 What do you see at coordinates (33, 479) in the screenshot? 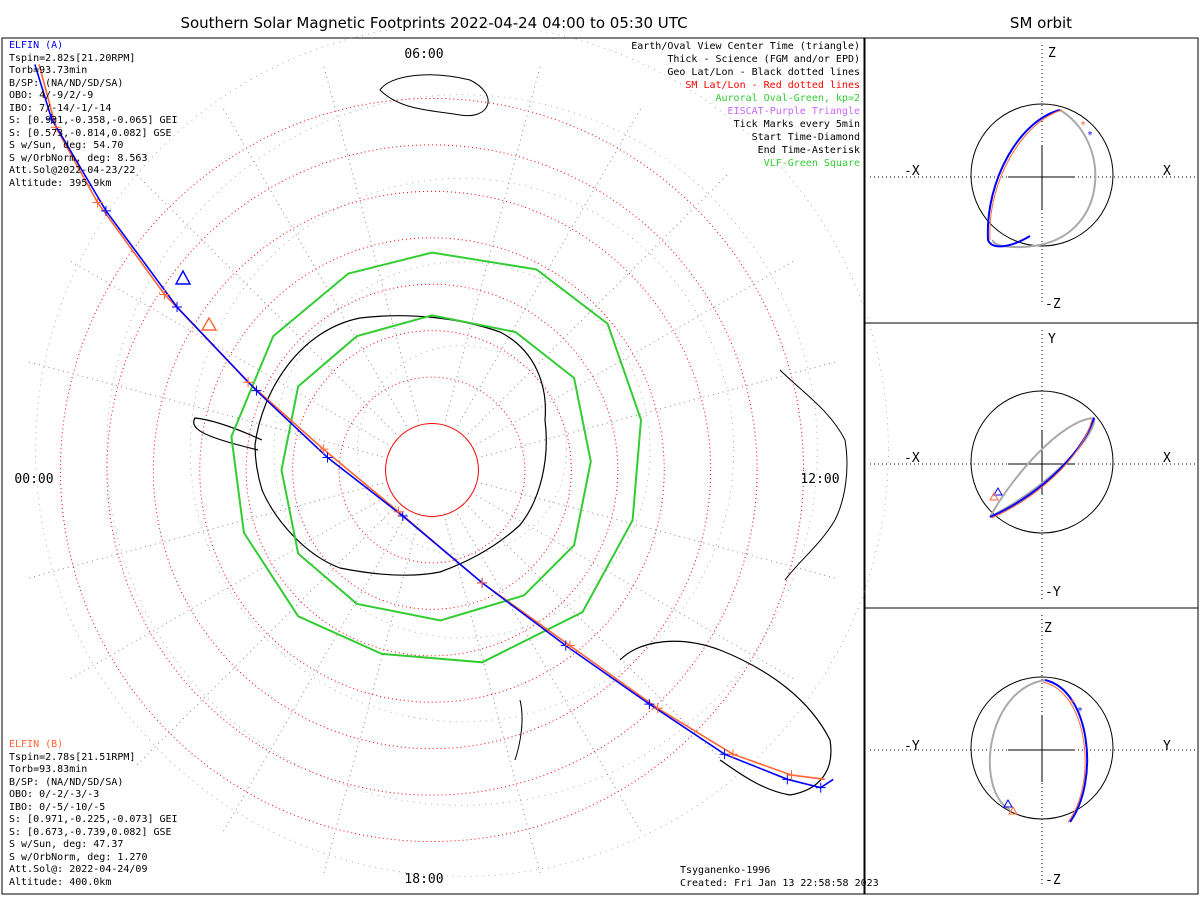
I see `time-label-left: 00:00` at bounding box center [33, 479].